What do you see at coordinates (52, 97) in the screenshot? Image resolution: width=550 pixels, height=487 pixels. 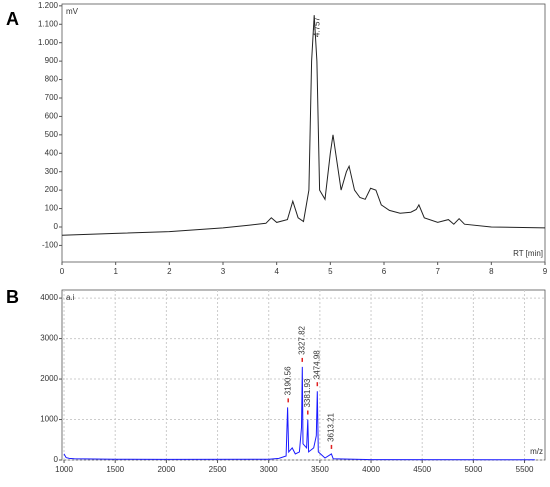 I see `y-tick-label: 700` at bounding box center [52, 97].